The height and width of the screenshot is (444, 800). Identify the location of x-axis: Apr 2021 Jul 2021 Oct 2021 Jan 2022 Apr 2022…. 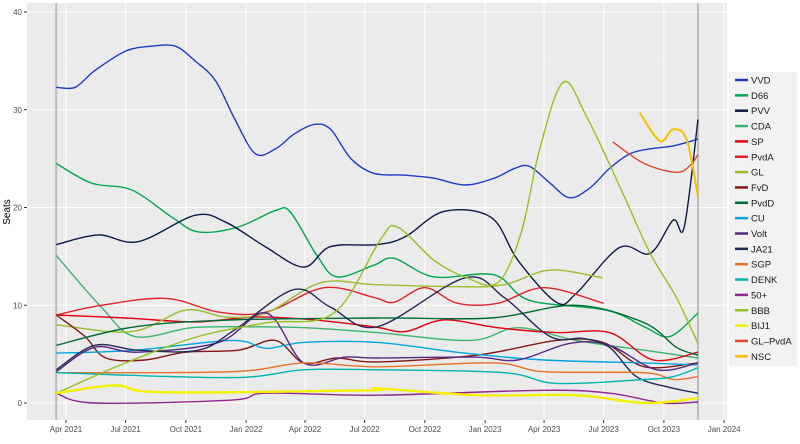
(395, 427).